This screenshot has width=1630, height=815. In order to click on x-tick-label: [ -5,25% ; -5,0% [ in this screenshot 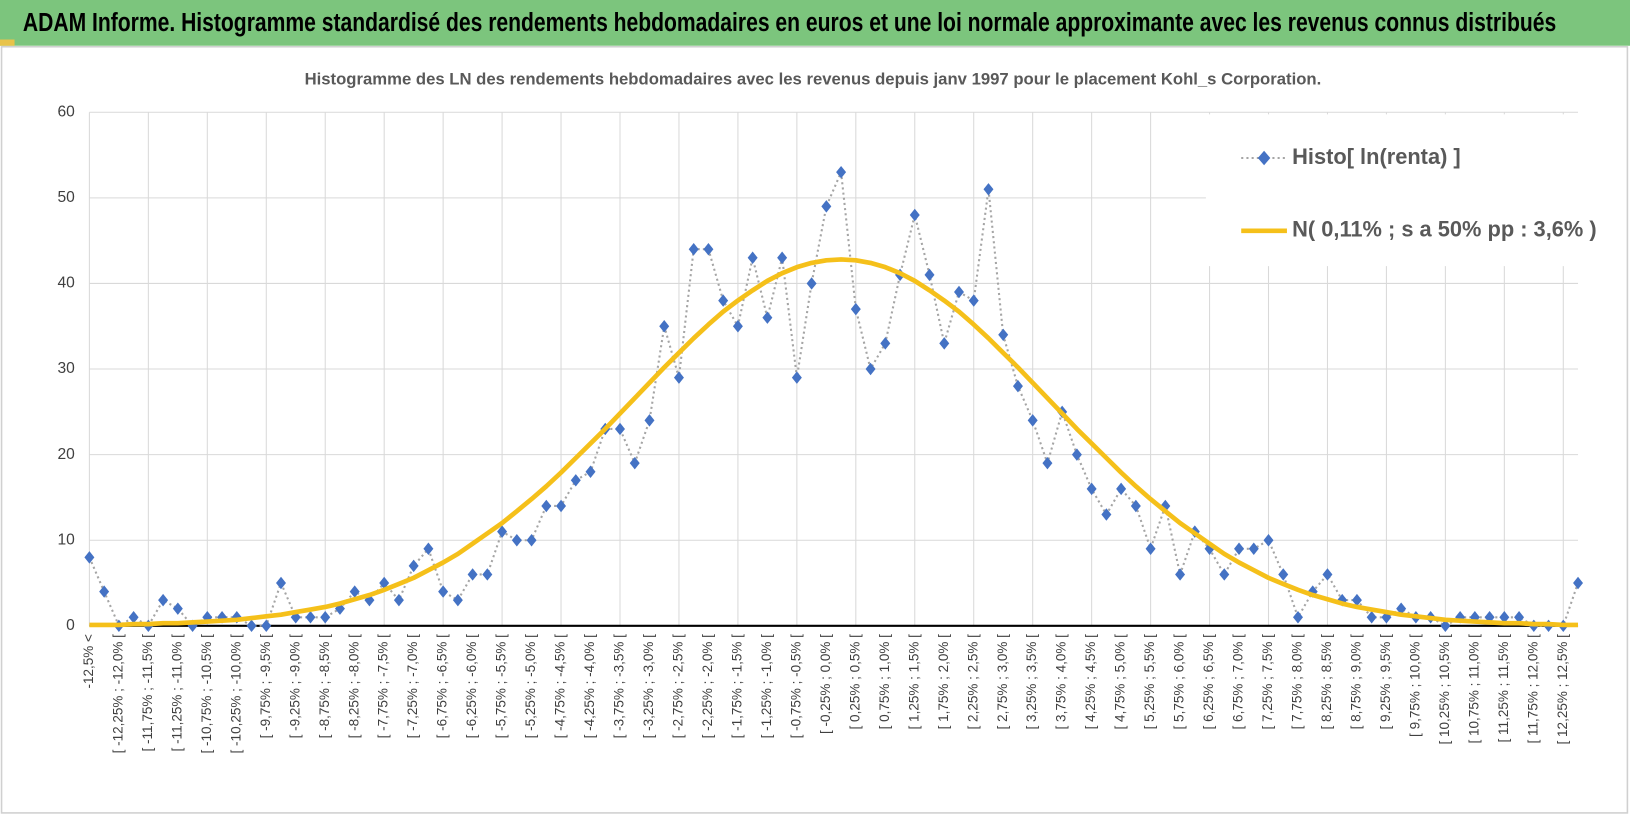, I will do `click(530, 686)`.